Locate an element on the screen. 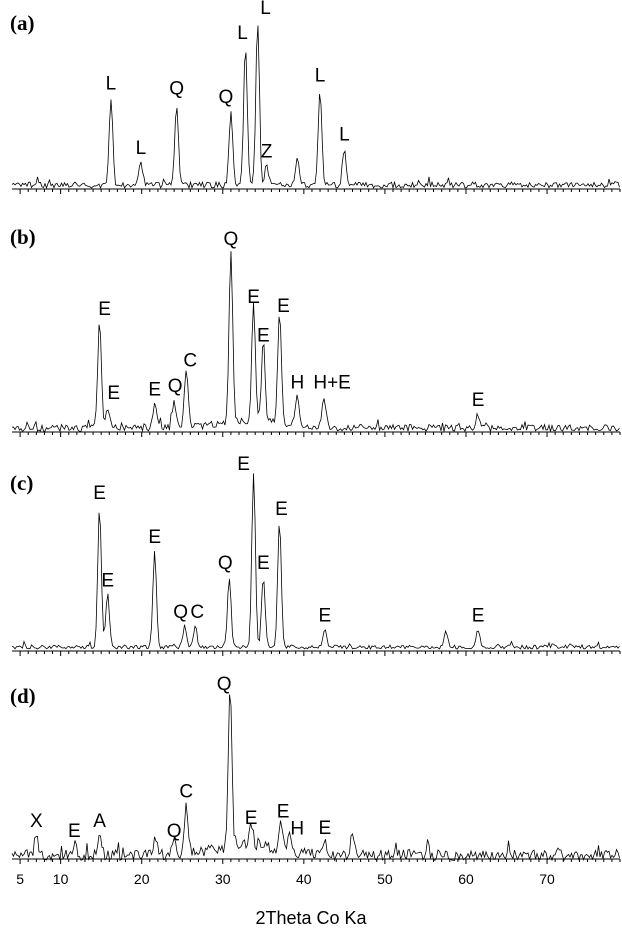 Image resolution: width=622 pixels, height=932 pixels. x-tick-label: 20 is located at coordinates (142, 879).